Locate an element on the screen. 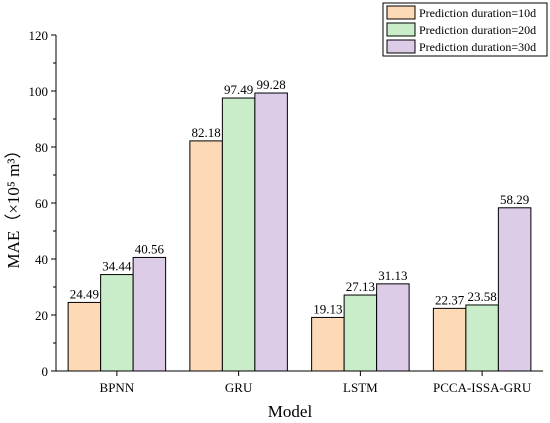 This screenshot has height=423, width=550. y-tick-label: 120 is located at coordinates (39, 35).